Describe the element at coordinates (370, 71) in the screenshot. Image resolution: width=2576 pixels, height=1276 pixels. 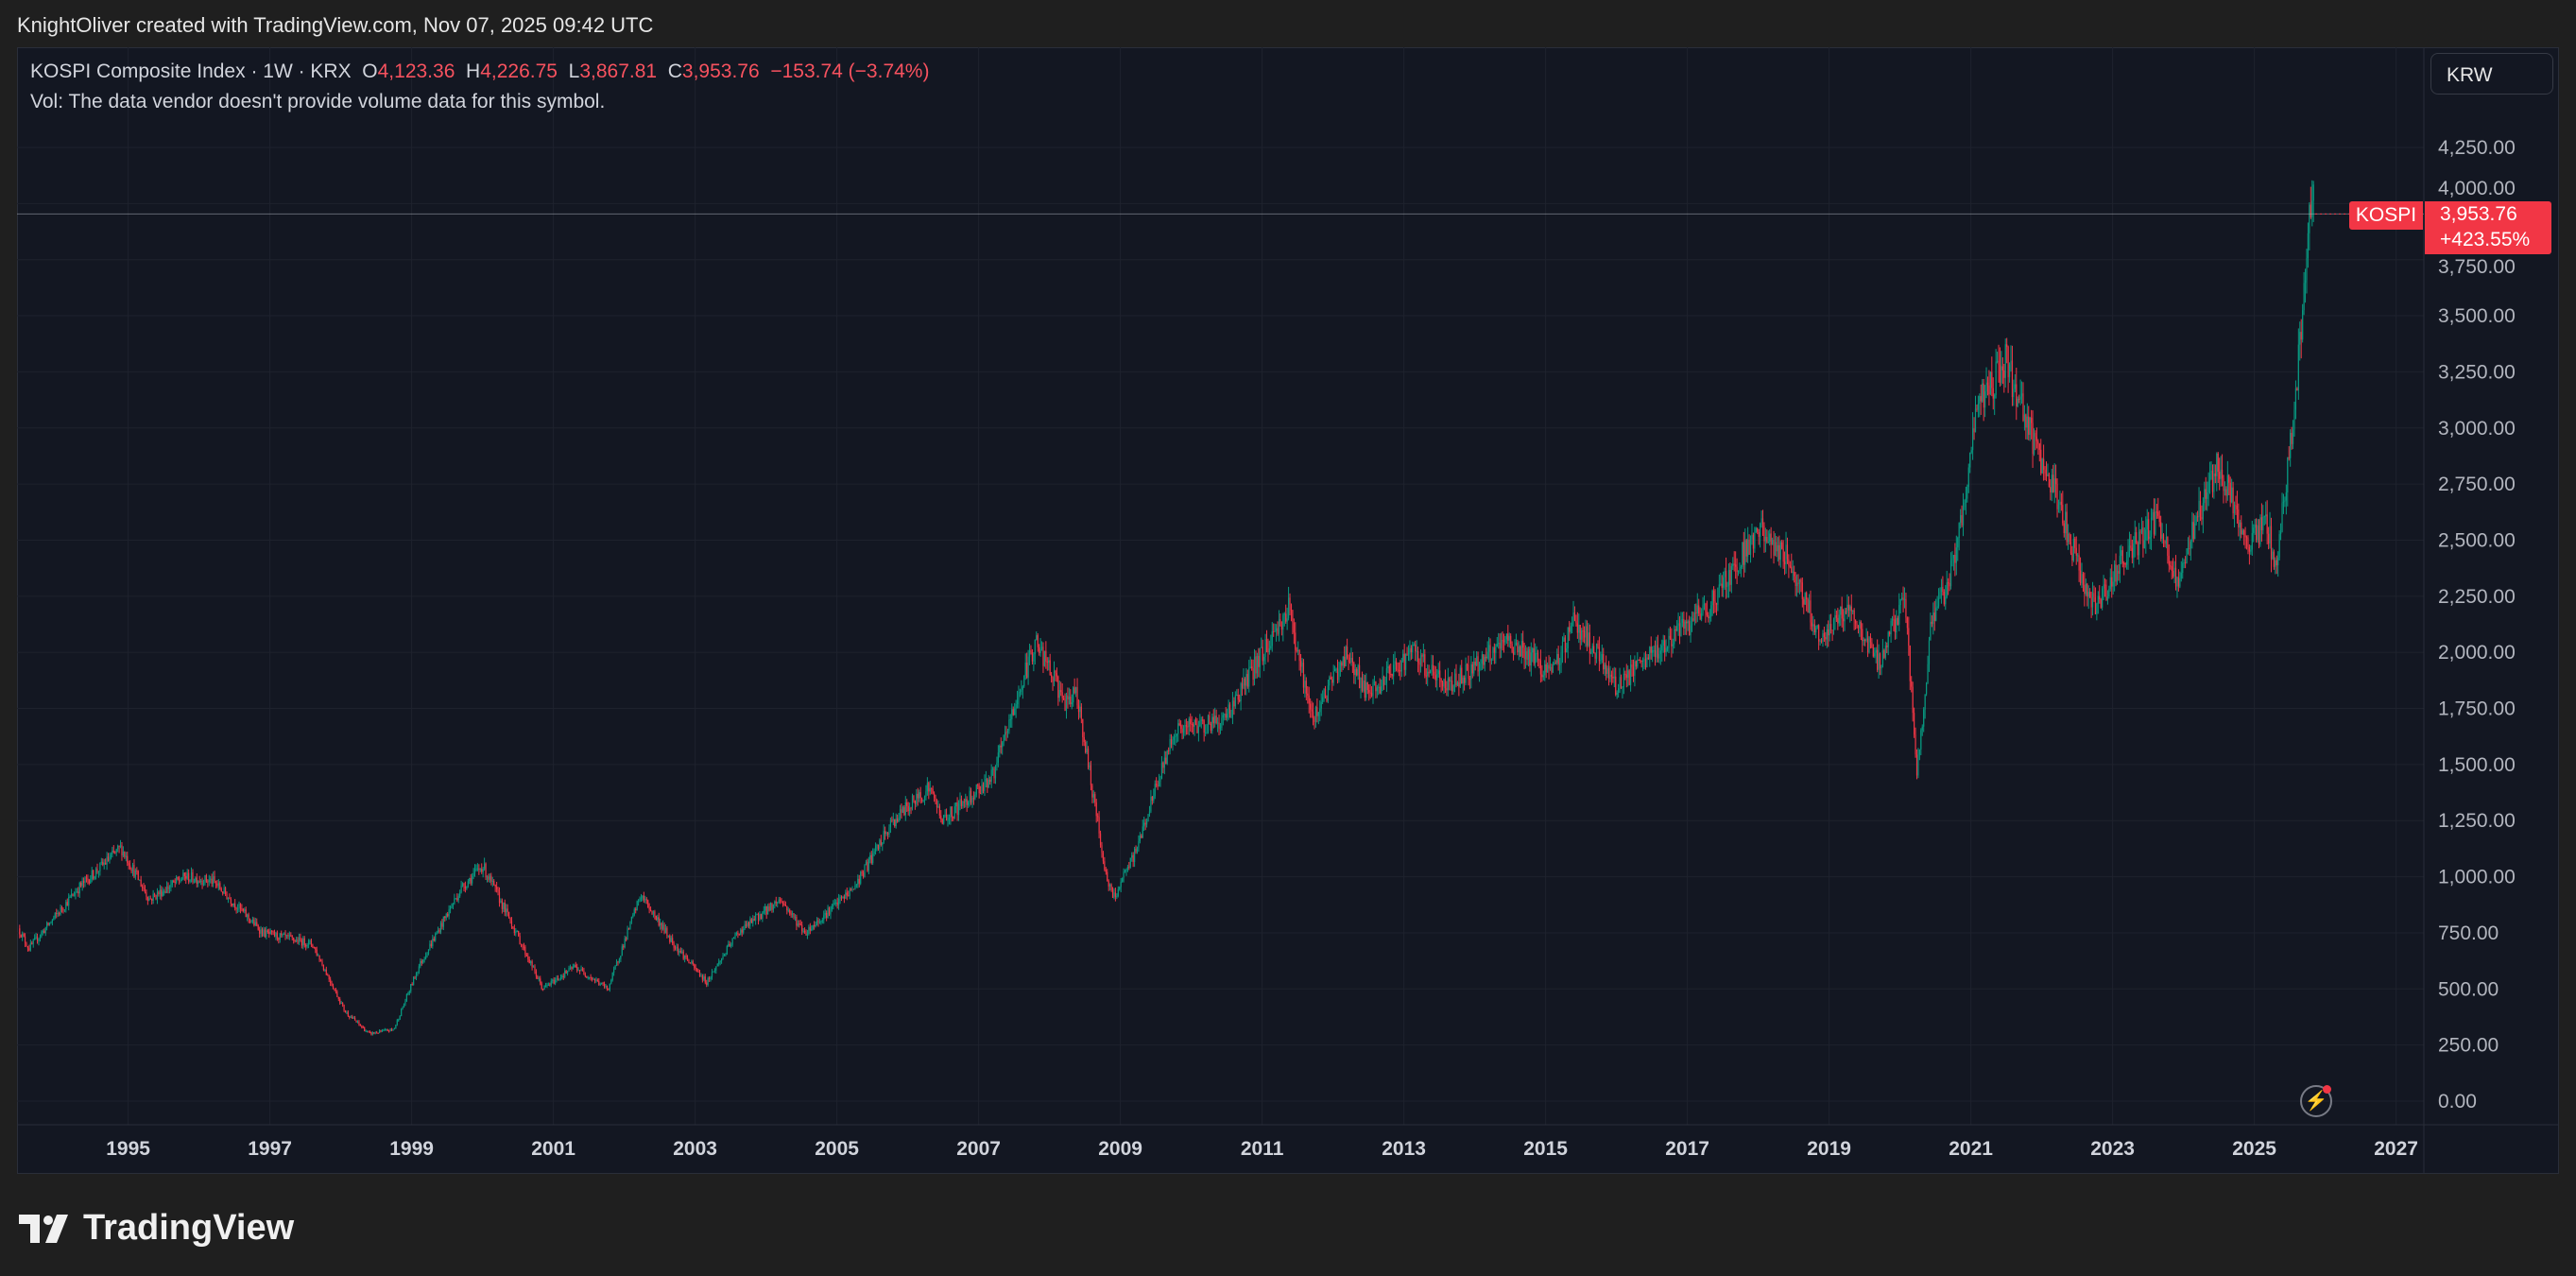
I see `open-label: O` at that location.